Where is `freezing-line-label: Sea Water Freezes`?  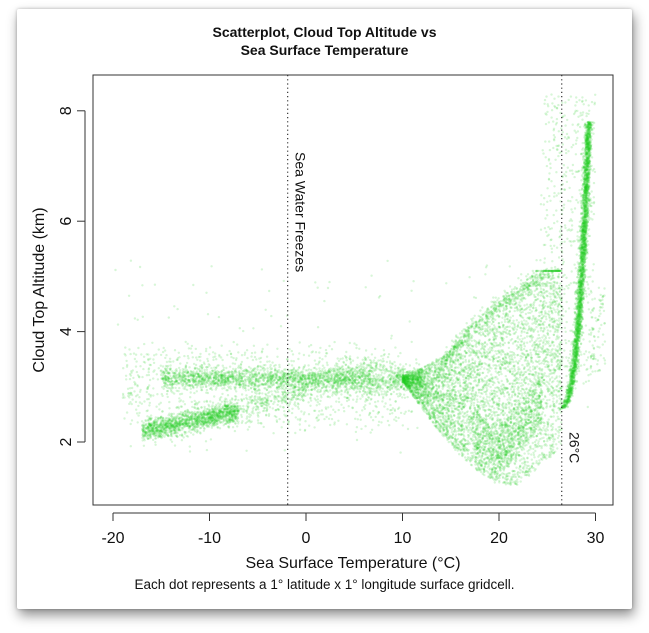 freezing-line-label: Sea Water Freezes is located at coordinates (301, 212).